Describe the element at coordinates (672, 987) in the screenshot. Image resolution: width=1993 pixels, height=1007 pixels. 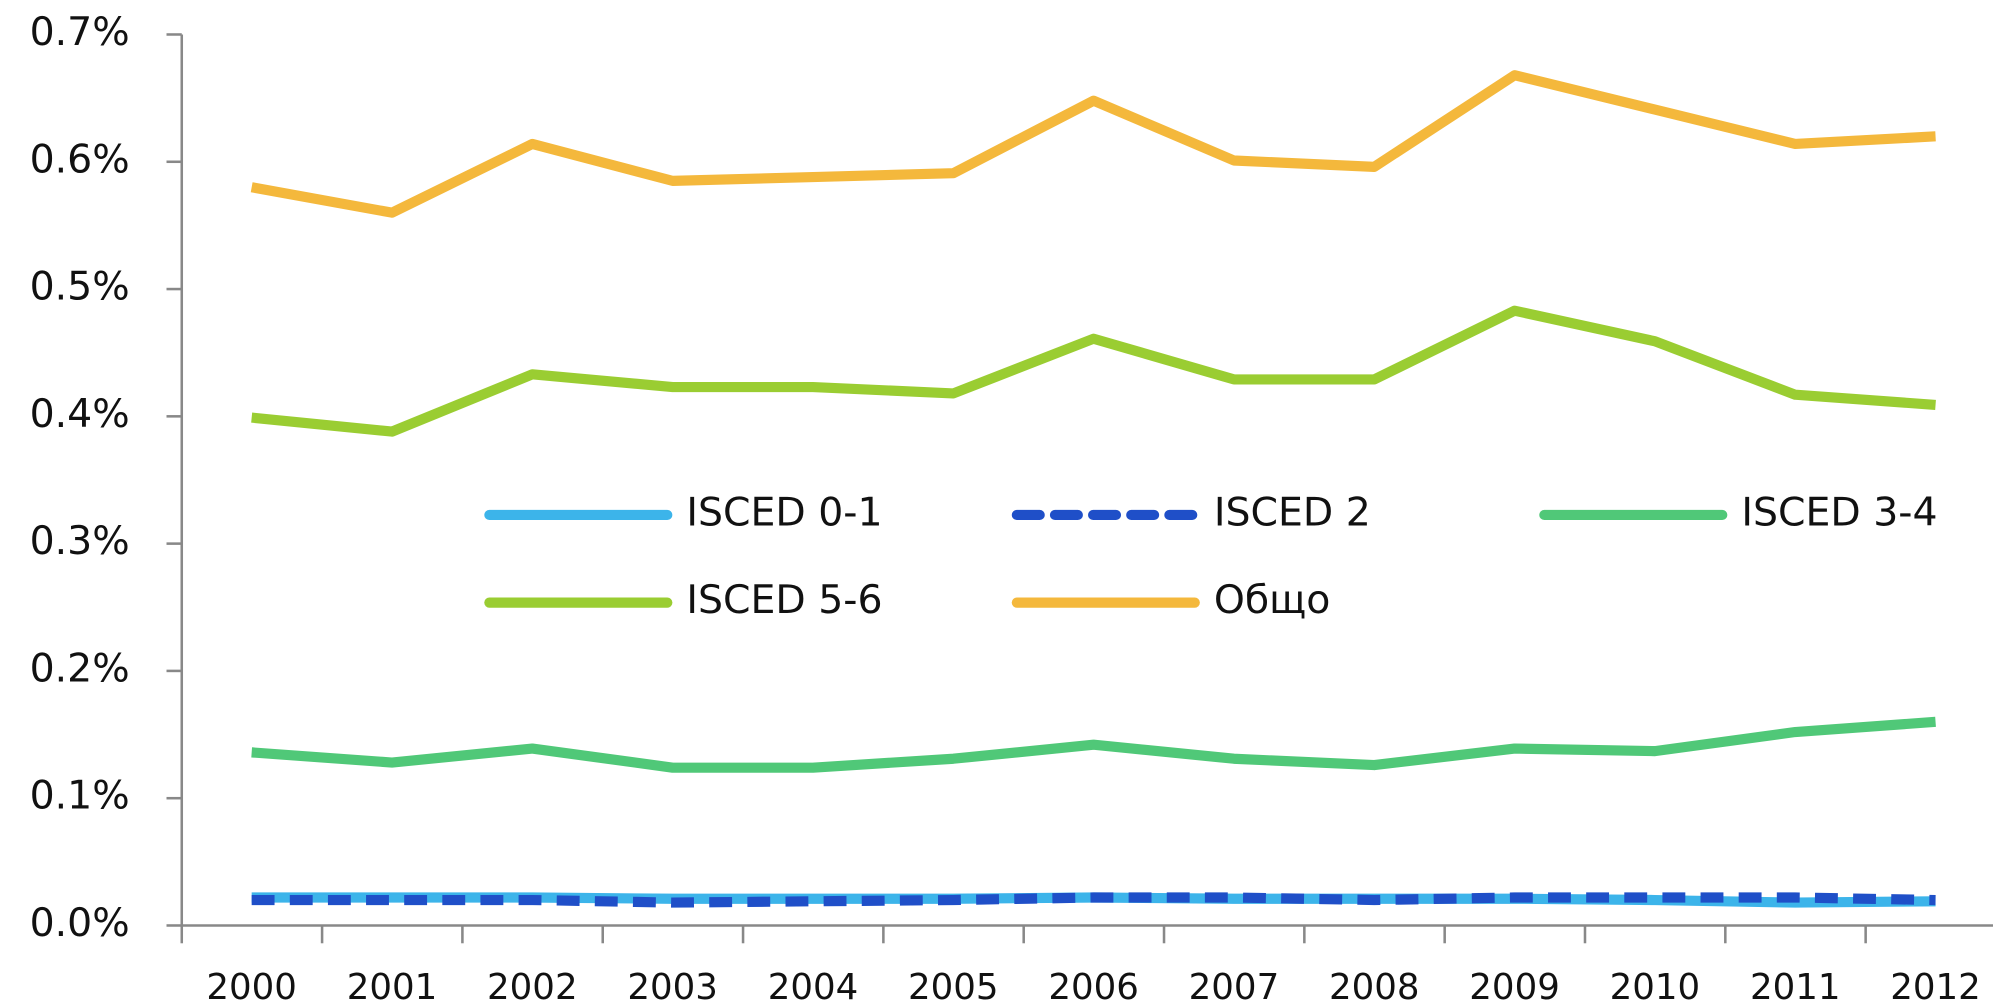
I see `x-tick-label: 2003` at that location.